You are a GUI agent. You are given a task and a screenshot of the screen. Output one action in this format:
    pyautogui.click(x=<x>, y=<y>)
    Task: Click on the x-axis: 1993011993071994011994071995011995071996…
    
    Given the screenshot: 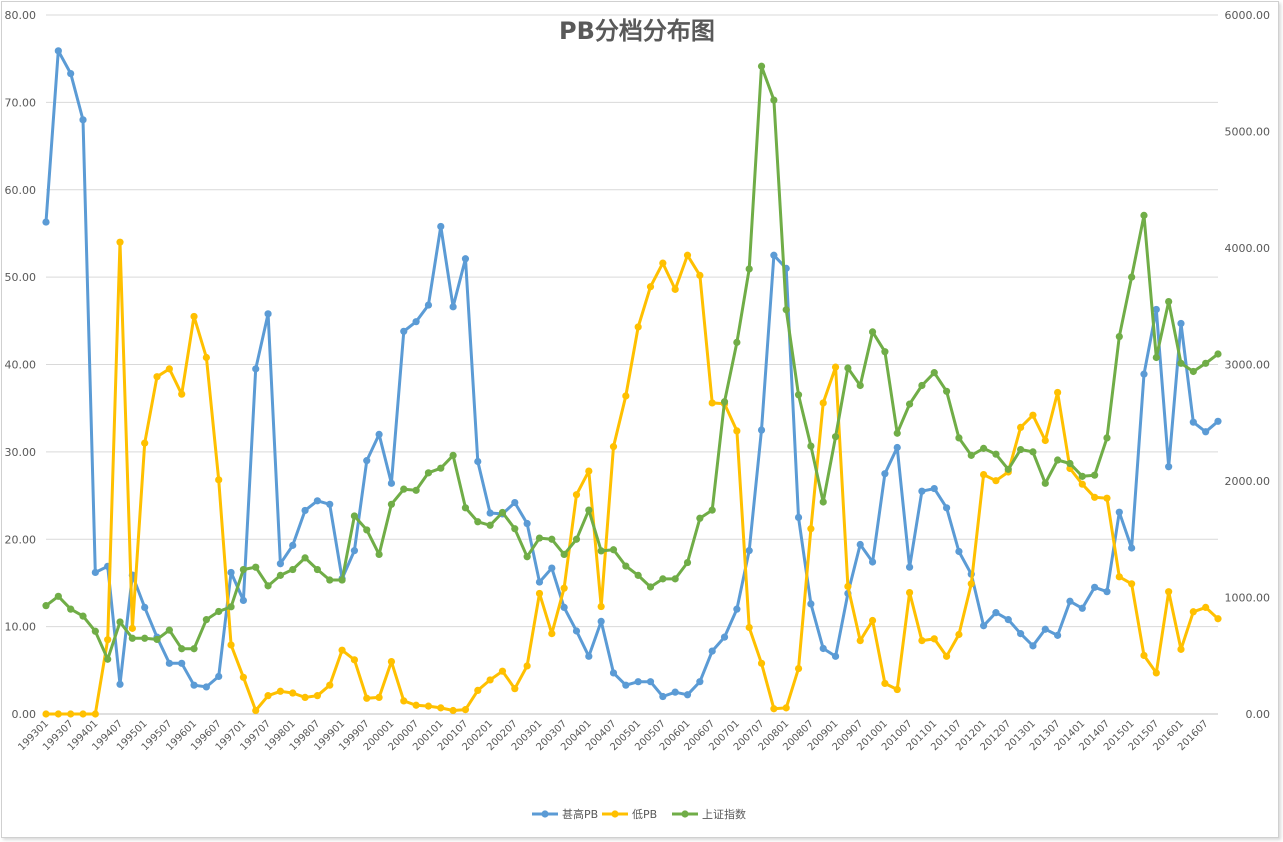 What is the action you would take?
    pyautogui.click(x=617, y=733)
    